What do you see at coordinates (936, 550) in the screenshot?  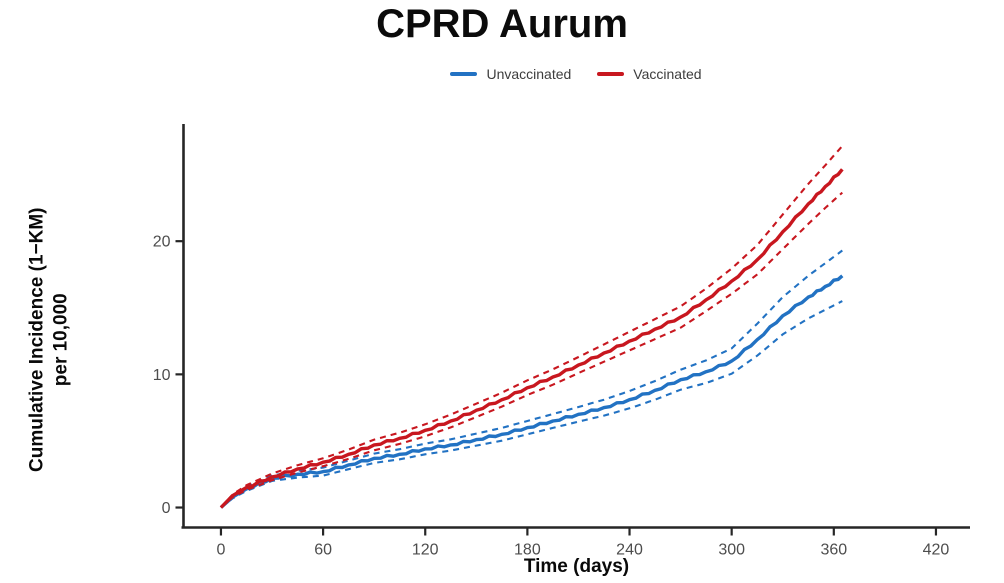 I see `x-tick-label: 420` at bounding box center [936, 550].